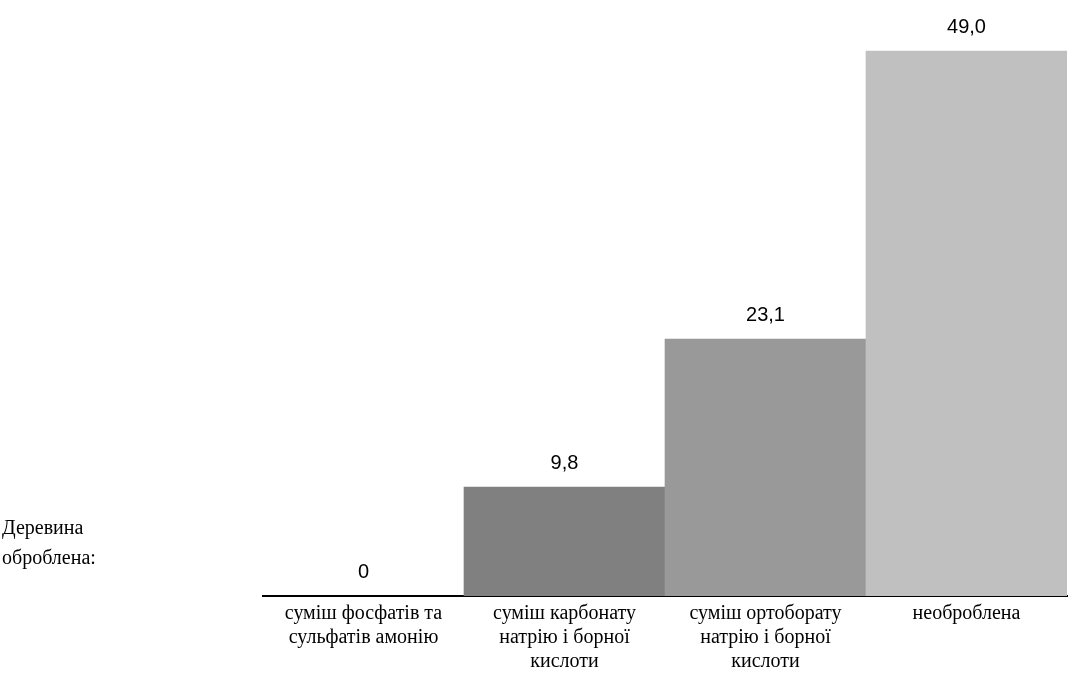 The width and height of the screenshot is (1069, 690). Describe the element at coordinates (765, 636) in the screenshot. I see `x-tick-label: суміш ортоборату натрію і борної кислоти` at that location.